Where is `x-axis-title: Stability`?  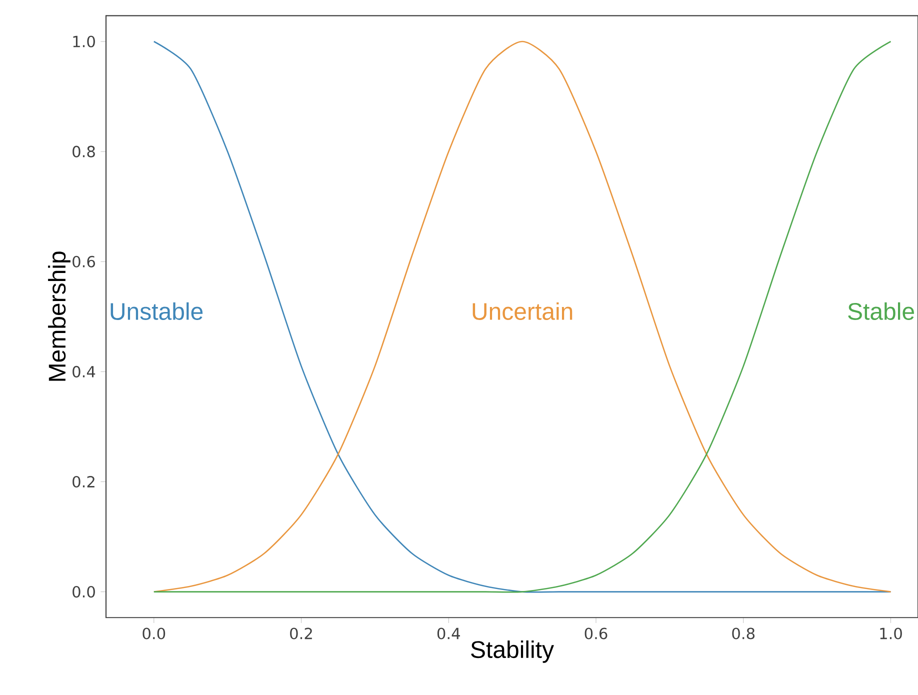 x-axis-title: Stability is located at coordinates (512, 651).